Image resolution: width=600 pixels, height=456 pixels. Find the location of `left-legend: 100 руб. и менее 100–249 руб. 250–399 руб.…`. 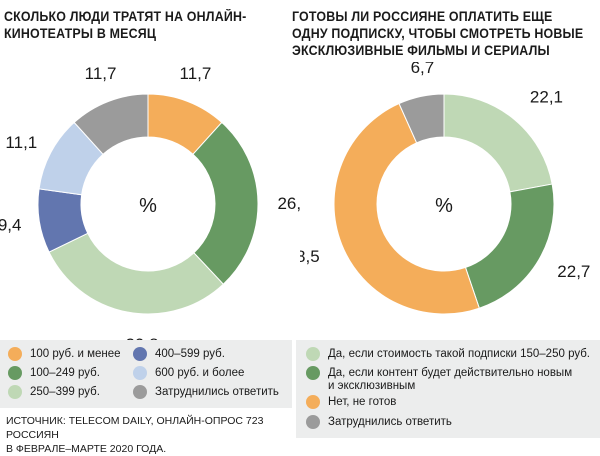

left-legend: 100 руб. и менее 100–249 руб. 250–399 руб.… is located at coordinates (146, 374).